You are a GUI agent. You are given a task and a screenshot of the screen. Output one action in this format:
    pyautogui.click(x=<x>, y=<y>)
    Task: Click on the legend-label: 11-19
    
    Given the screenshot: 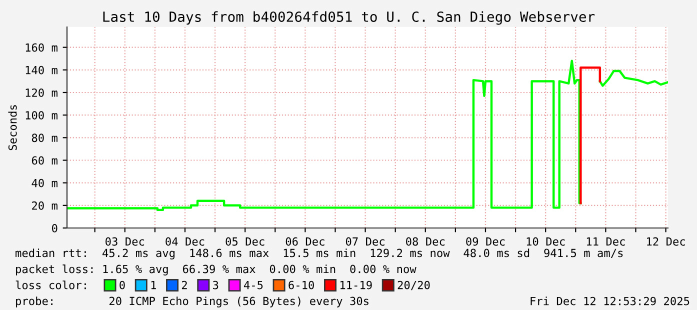 What is the action you would take?
    pyautogui.click(x=356, y=285)
    